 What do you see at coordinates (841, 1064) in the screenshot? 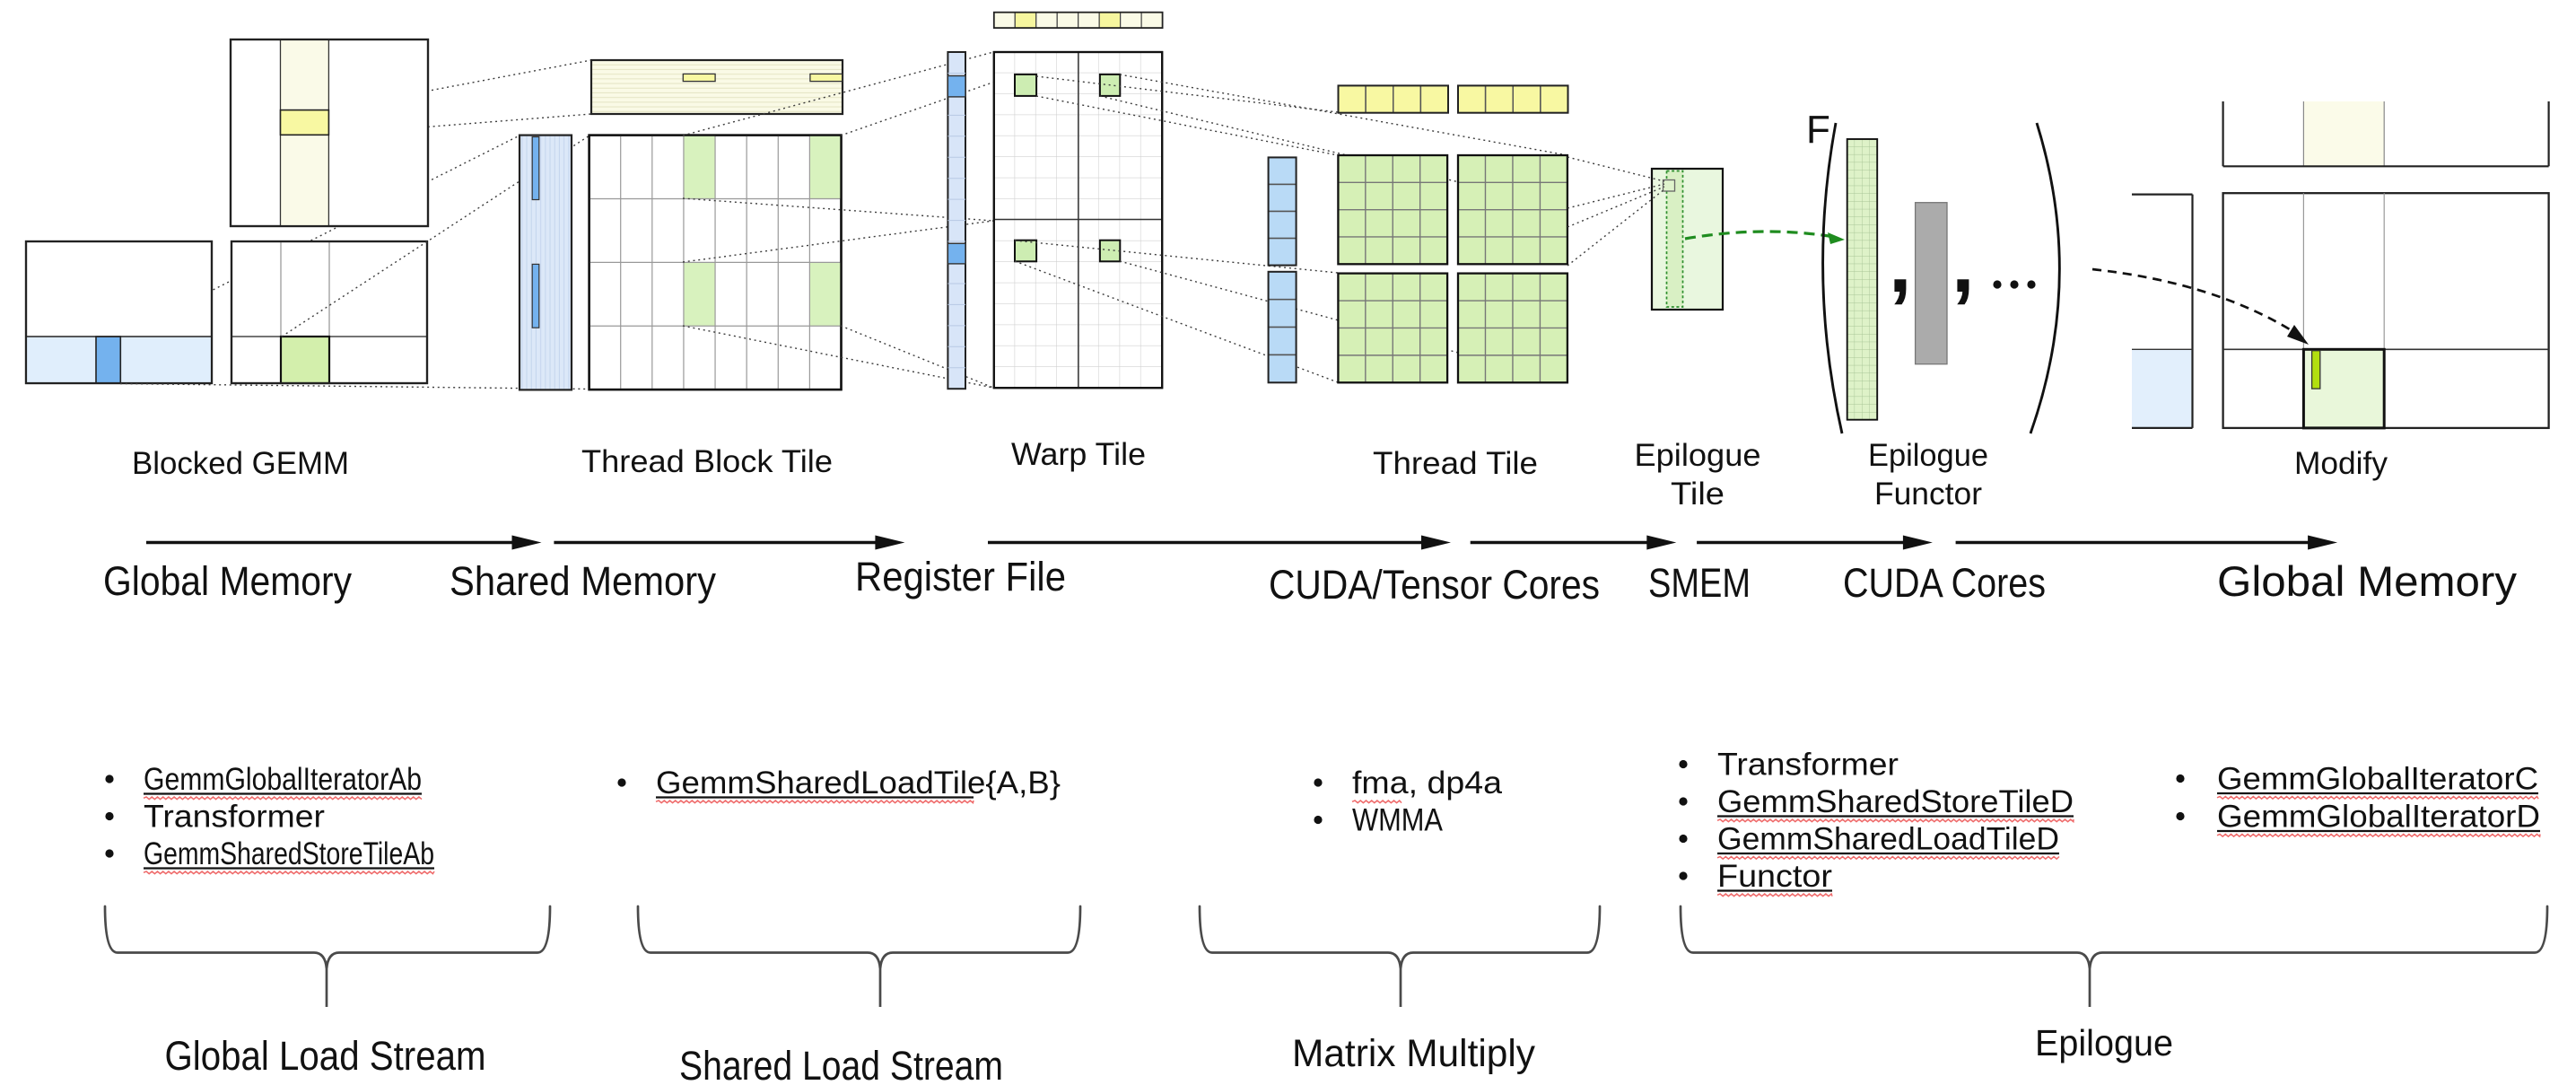
I see `svg-text: Shared Load Stream` at bounding box center [841, 1064].